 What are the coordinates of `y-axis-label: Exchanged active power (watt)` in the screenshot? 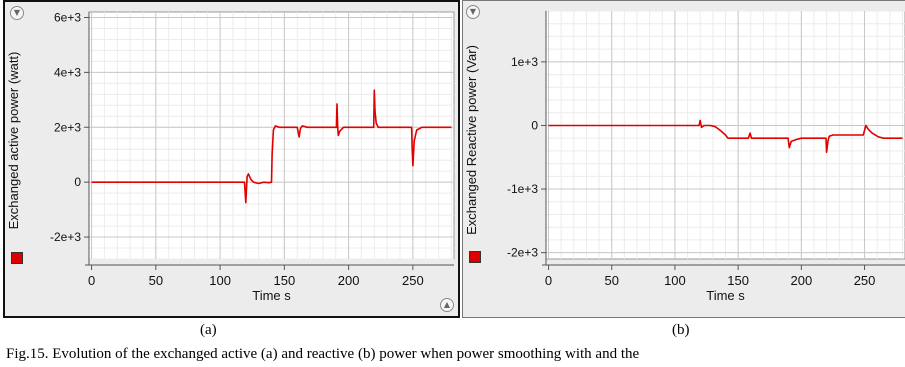 It's located at (13, 141).